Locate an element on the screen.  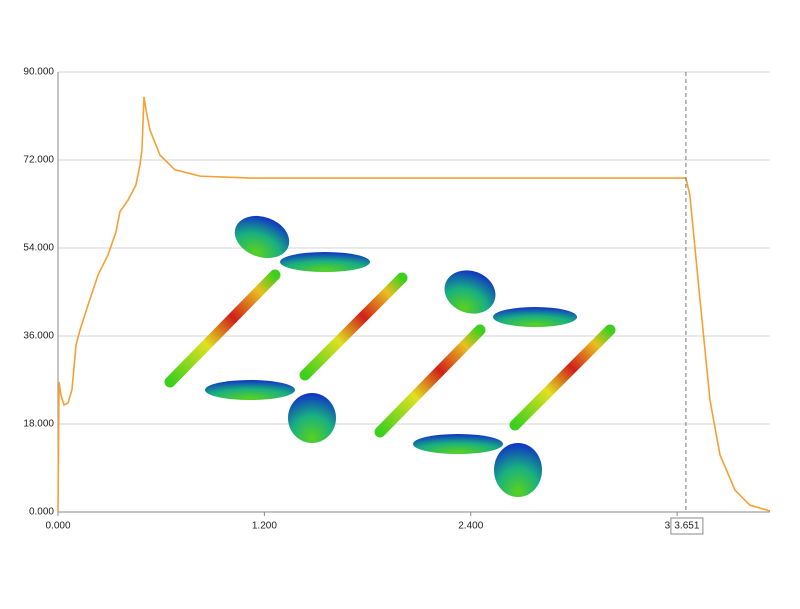
y-tick-label: 36.000 is located at coordinates (38, 336).